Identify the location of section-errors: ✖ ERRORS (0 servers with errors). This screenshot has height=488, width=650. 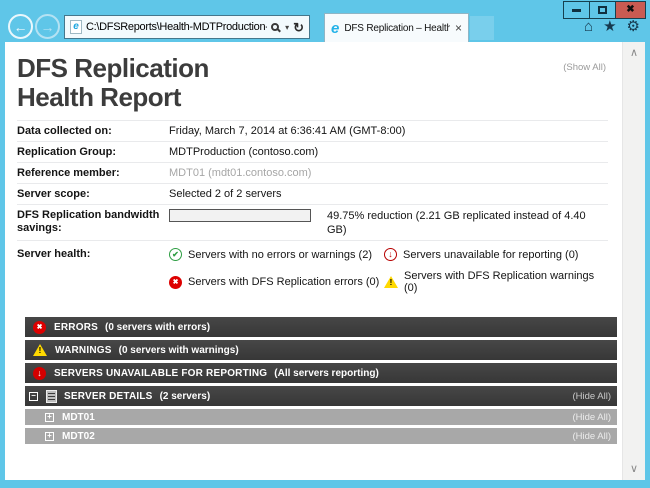
(321, 327).